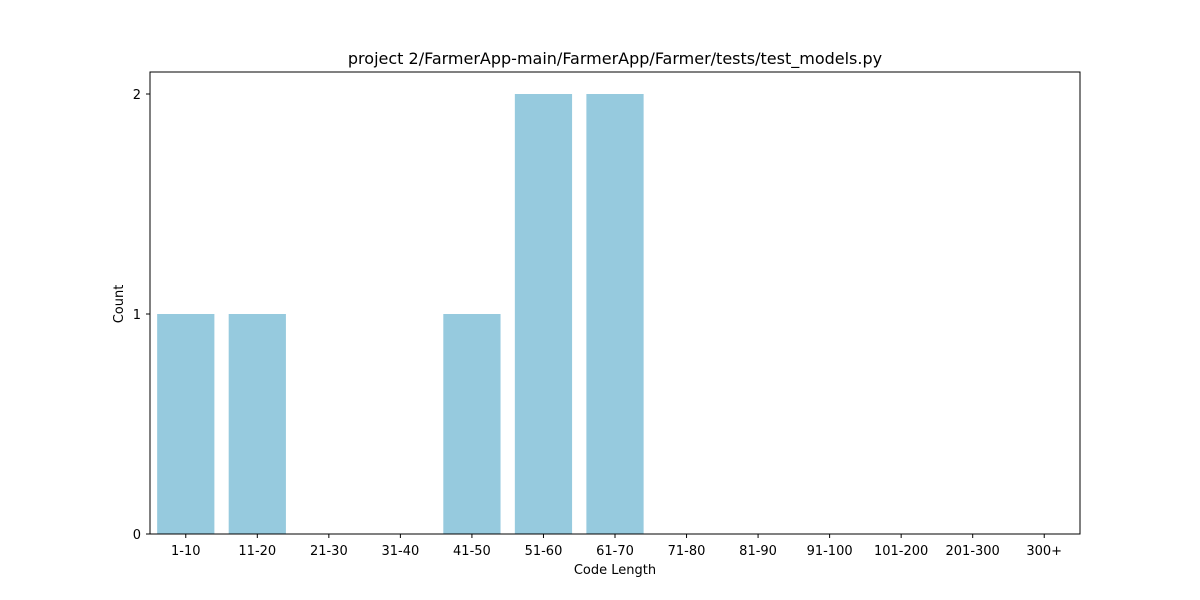  What do you see at coordinates (329, 551) in the screenshot?
I see `x-tick-label: 21-30` at bounding box center [329, 551].